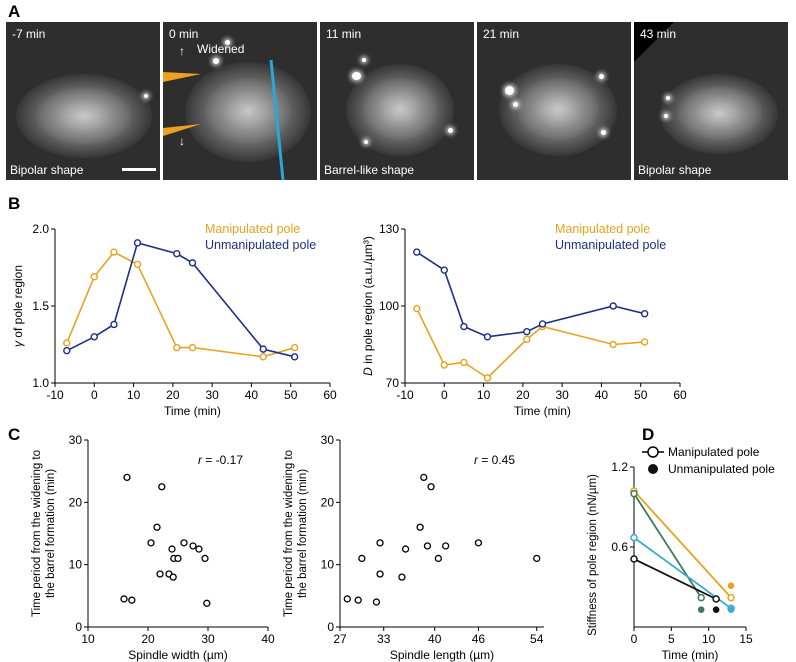  Describe the element at coordinates (83, 101) in the screenshot. I see `frame-minus7: -7 min Bipolar shape` at that location.